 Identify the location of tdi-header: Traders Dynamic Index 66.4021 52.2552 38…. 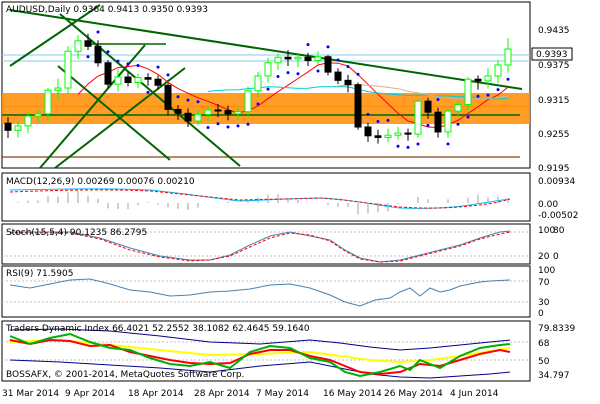
(157, 329).